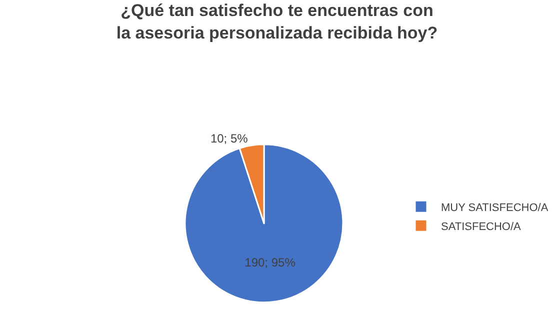 This screenshot has width=554, height=323. I want to click on chart-title: ¿Qué tan satisfecho te encuentras con la asesoria personalizada recibida hoy?, so click(277, 21).